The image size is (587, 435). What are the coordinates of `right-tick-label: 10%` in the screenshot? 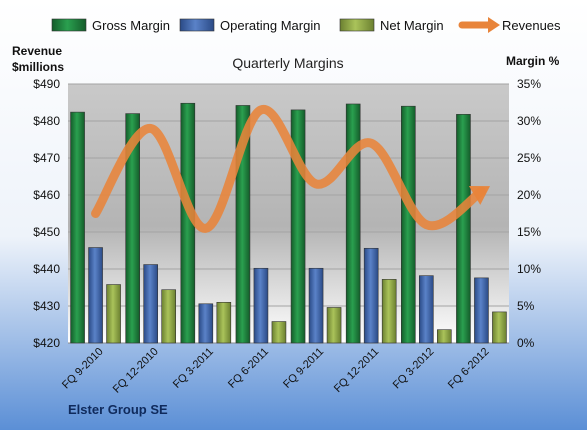 It's located at (529, 269).